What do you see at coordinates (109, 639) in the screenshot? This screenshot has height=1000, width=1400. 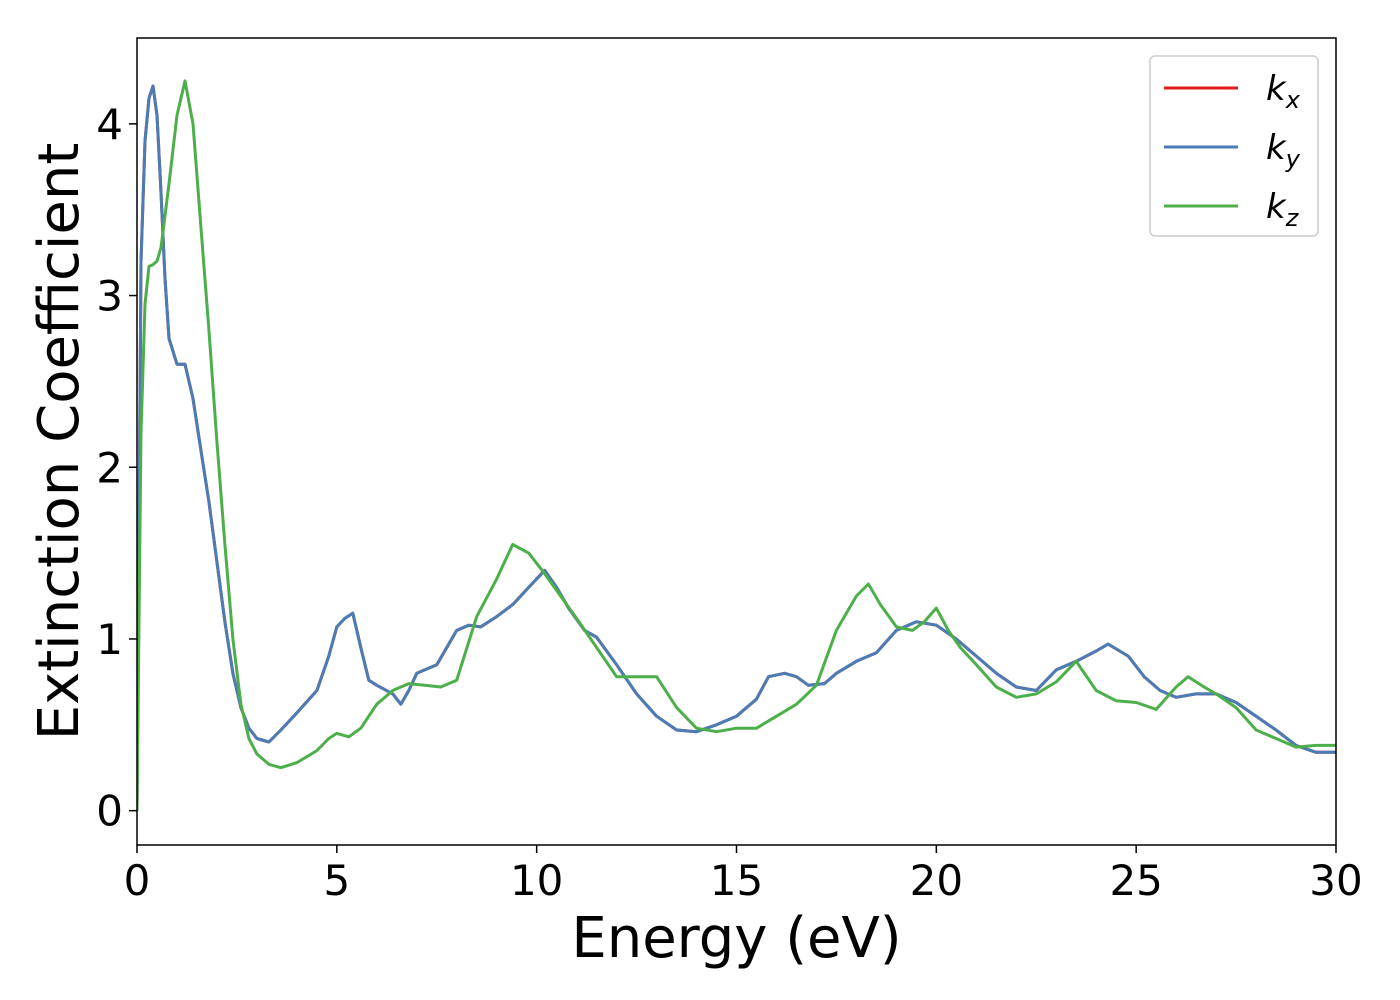 I see `y-tick-label: 1` at bounding box center [109, 639].